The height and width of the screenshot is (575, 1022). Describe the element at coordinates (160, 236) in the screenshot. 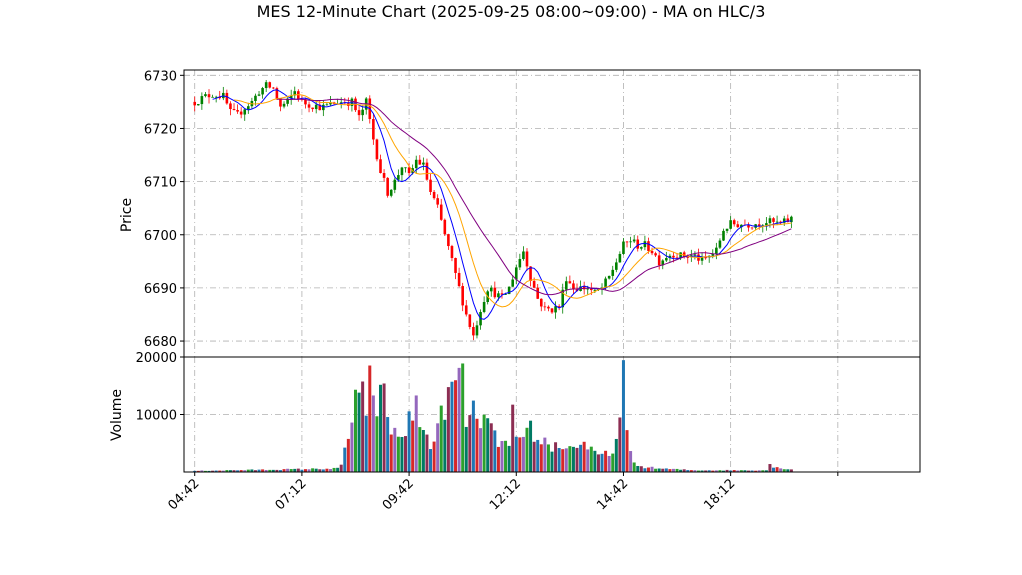

I see `price-tick-label: 6700` at that location.